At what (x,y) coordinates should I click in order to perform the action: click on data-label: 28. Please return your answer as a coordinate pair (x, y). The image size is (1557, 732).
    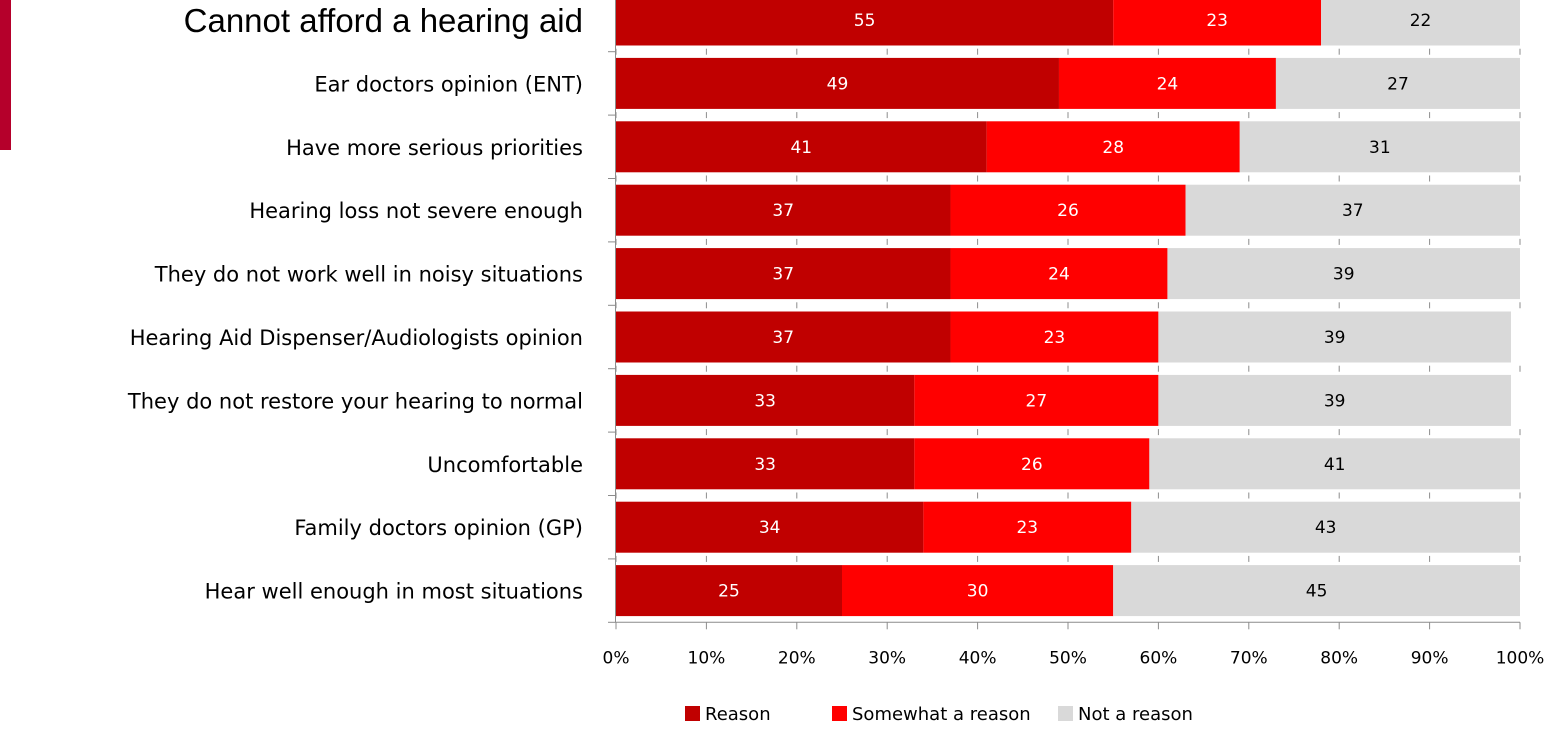
    Looking at the image, I should click on (1113, 148).